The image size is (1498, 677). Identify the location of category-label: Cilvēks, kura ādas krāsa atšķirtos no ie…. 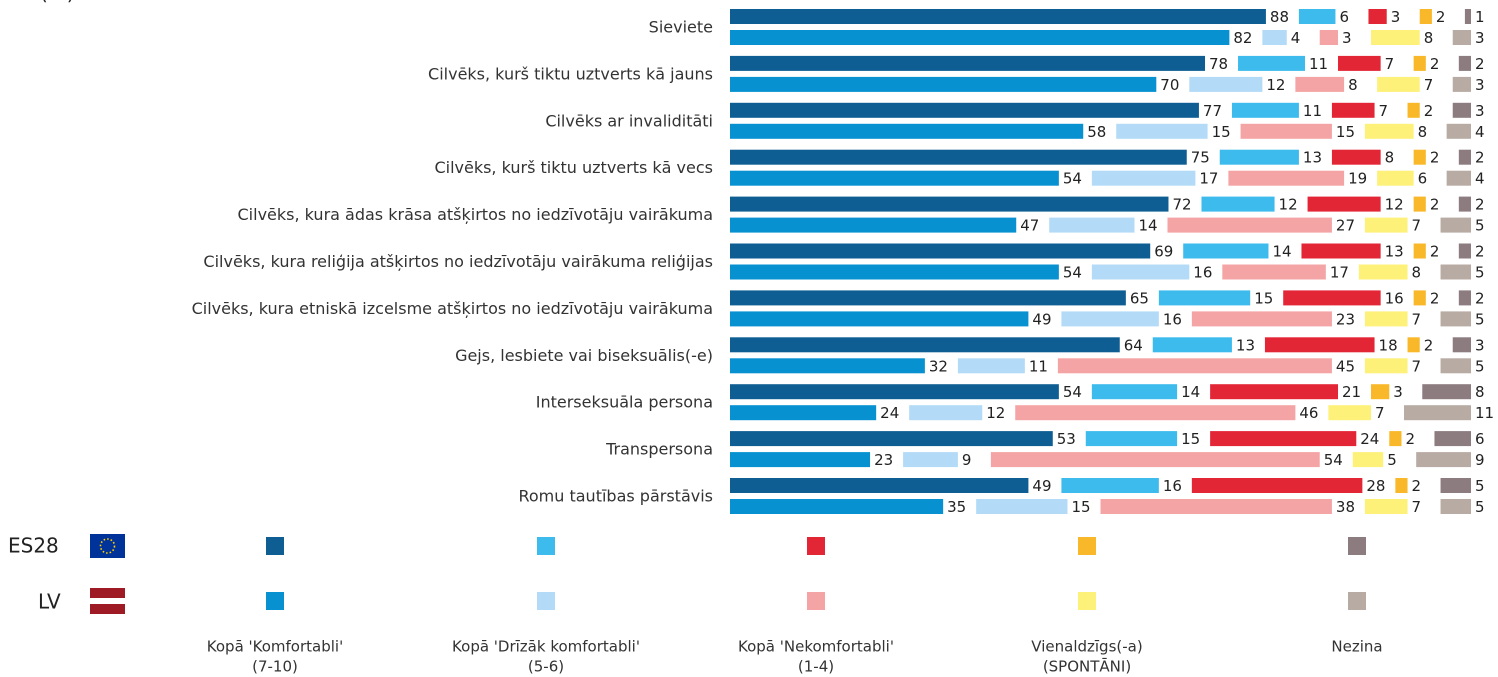
(476, 214).